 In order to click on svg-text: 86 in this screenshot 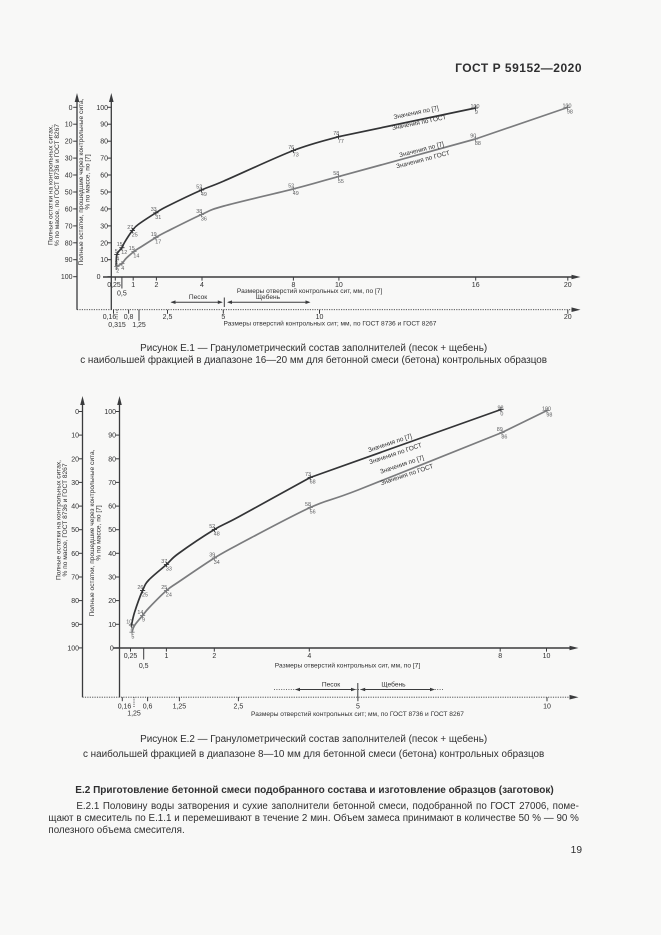, I will do `click(504, 438)`.